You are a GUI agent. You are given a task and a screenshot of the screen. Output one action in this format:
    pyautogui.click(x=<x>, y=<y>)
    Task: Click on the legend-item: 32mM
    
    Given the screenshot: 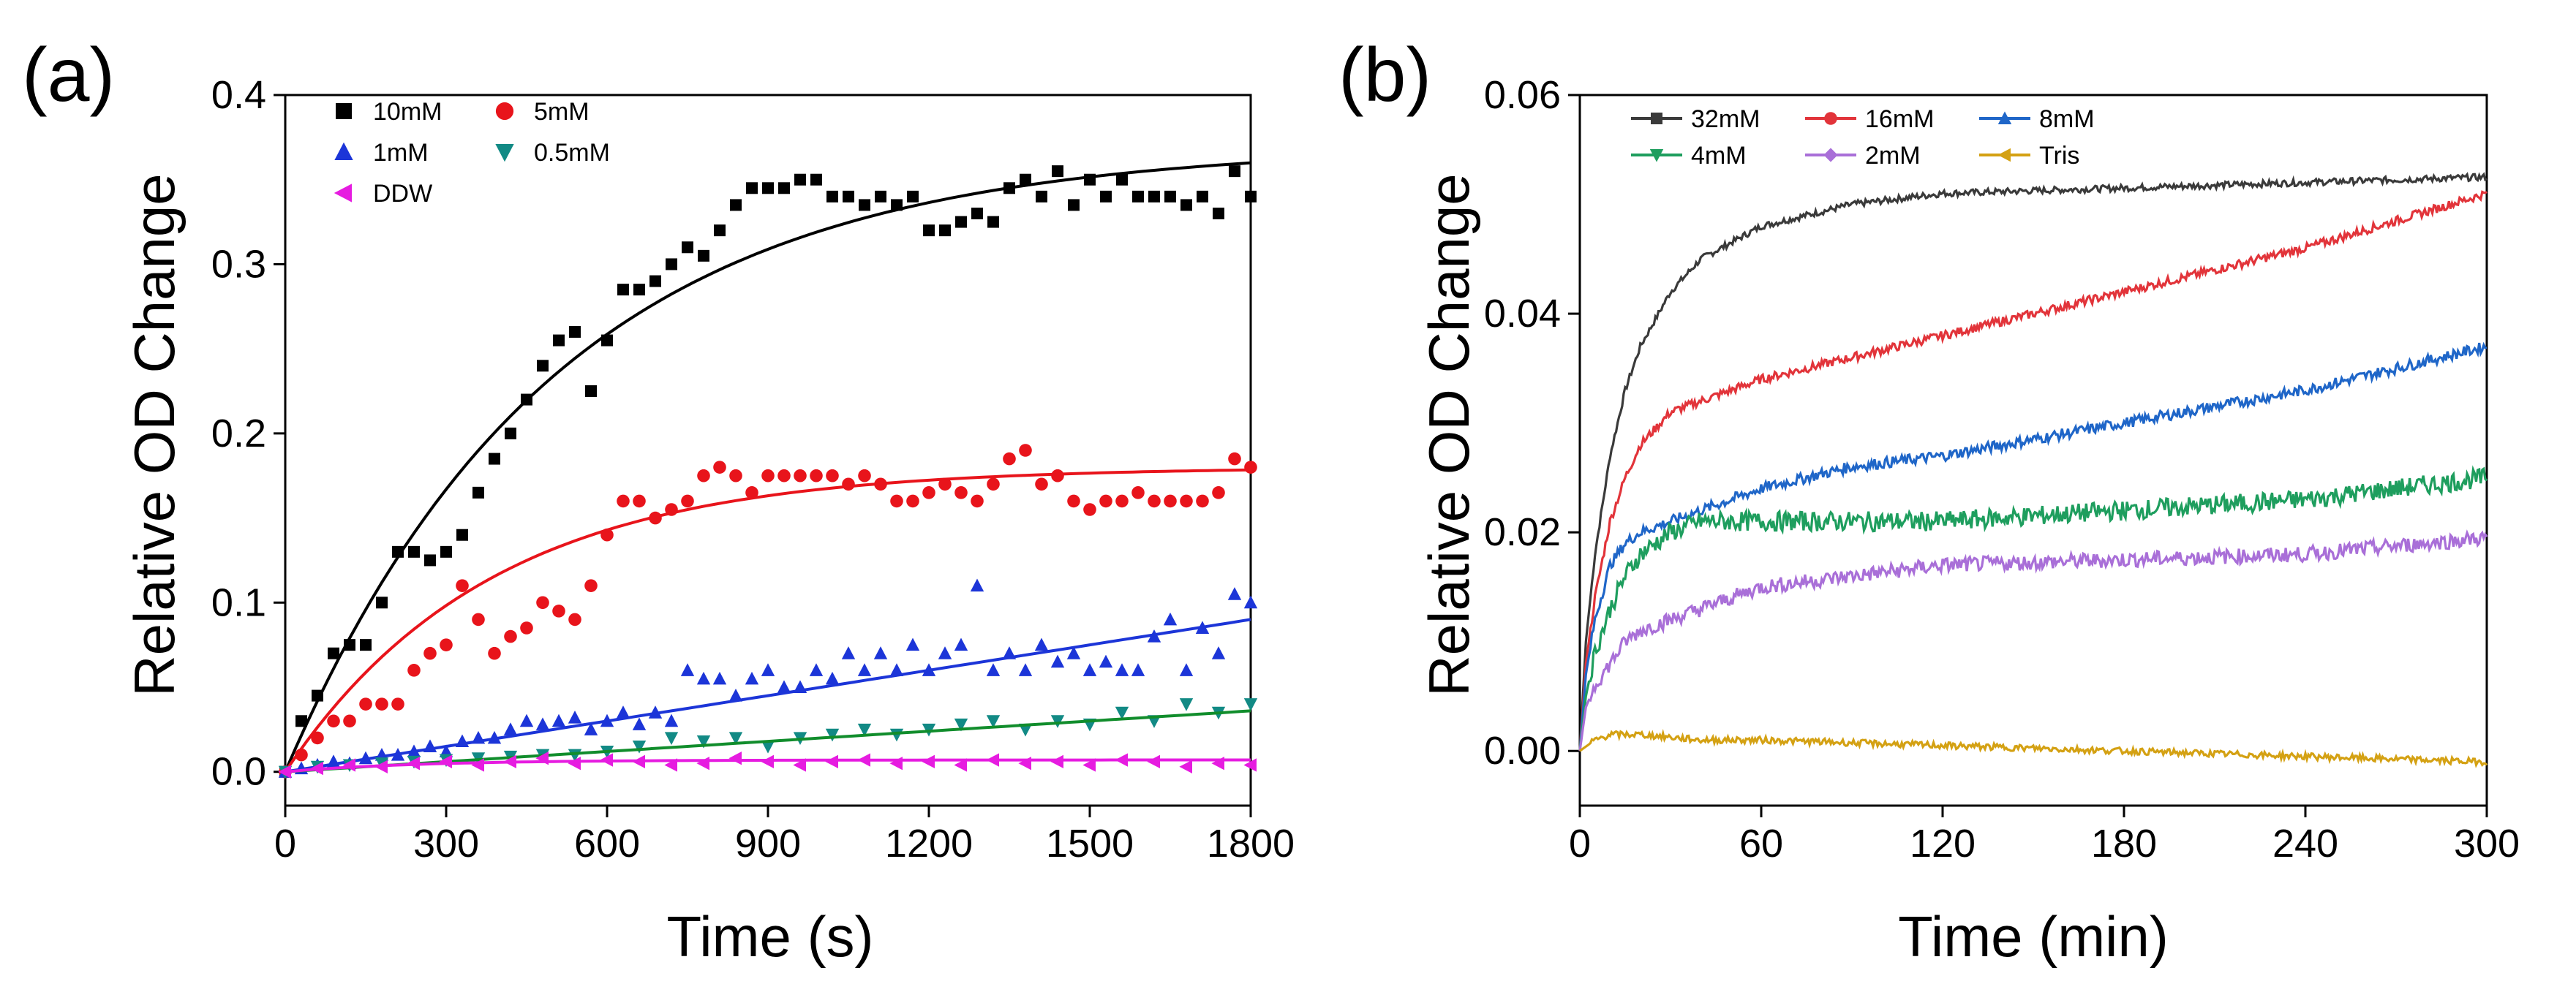 What is the action you would take?
    pyautogui.click(x=1695, y=119)
    